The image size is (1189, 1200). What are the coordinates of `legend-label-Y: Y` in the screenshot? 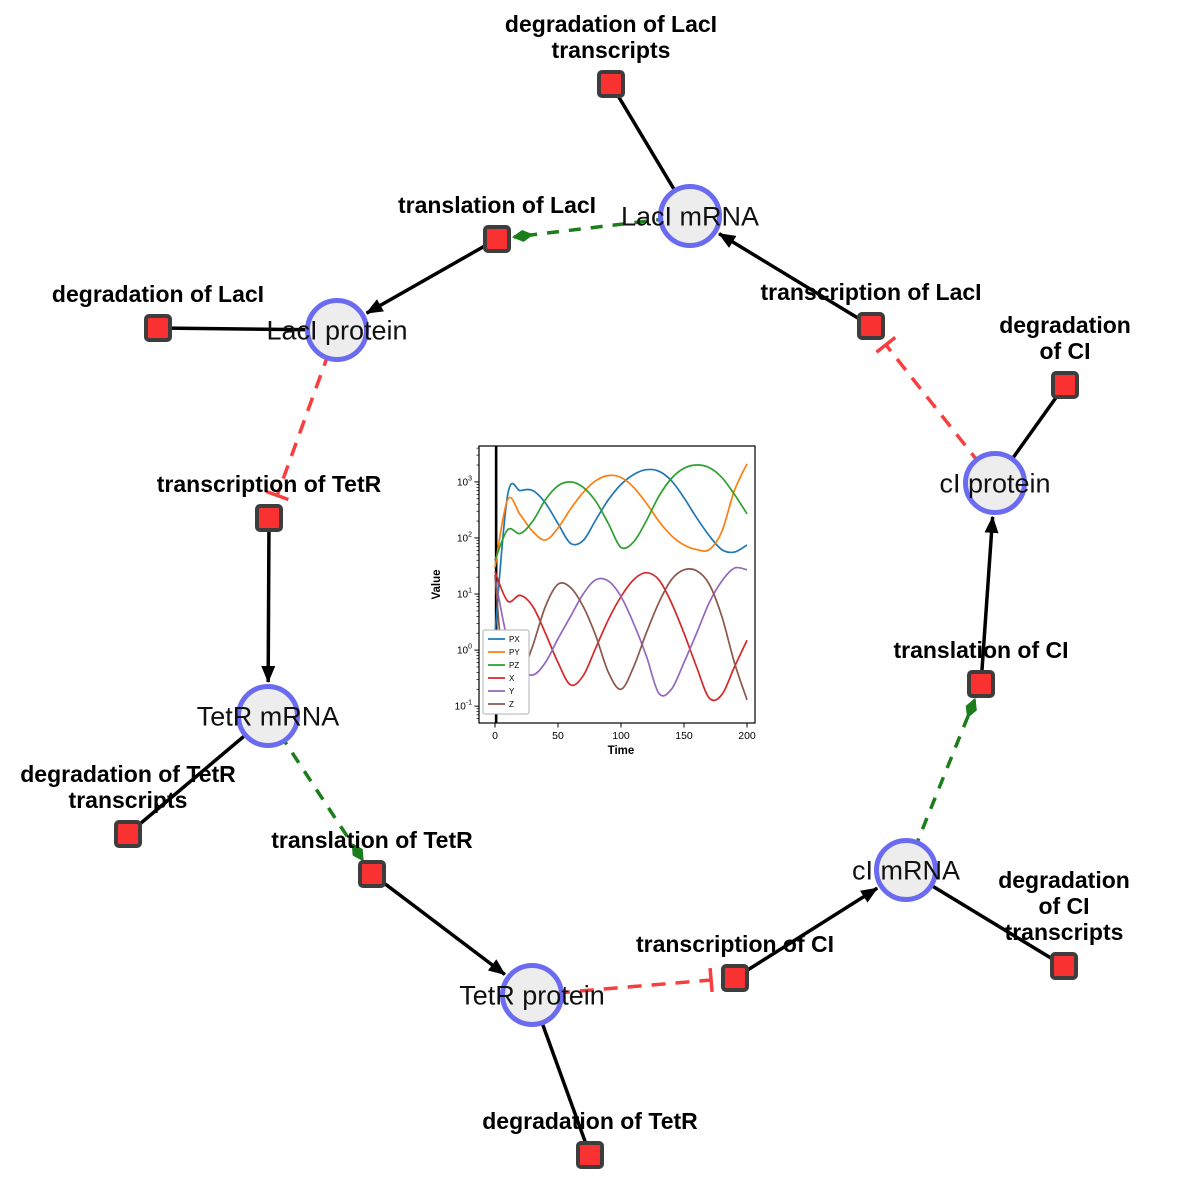 It's located at (512, 691).